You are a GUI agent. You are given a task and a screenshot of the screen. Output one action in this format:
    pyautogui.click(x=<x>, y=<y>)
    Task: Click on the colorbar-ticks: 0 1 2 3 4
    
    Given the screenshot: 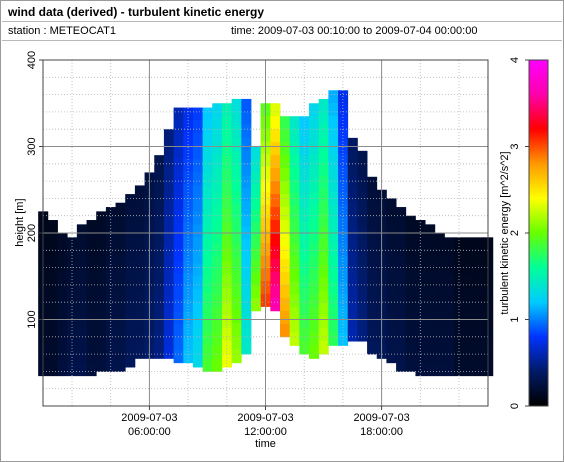 What is the action you would take?
    pyautogui.click(x=519, y=233)
    